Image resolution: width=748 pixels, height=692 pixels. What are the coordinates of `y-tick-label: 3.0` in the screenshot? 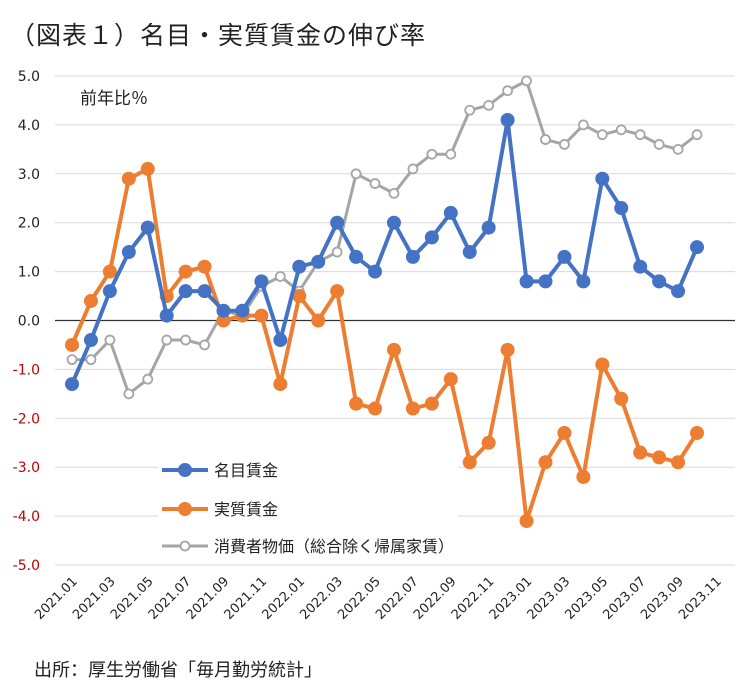 It's located at (29, 175).